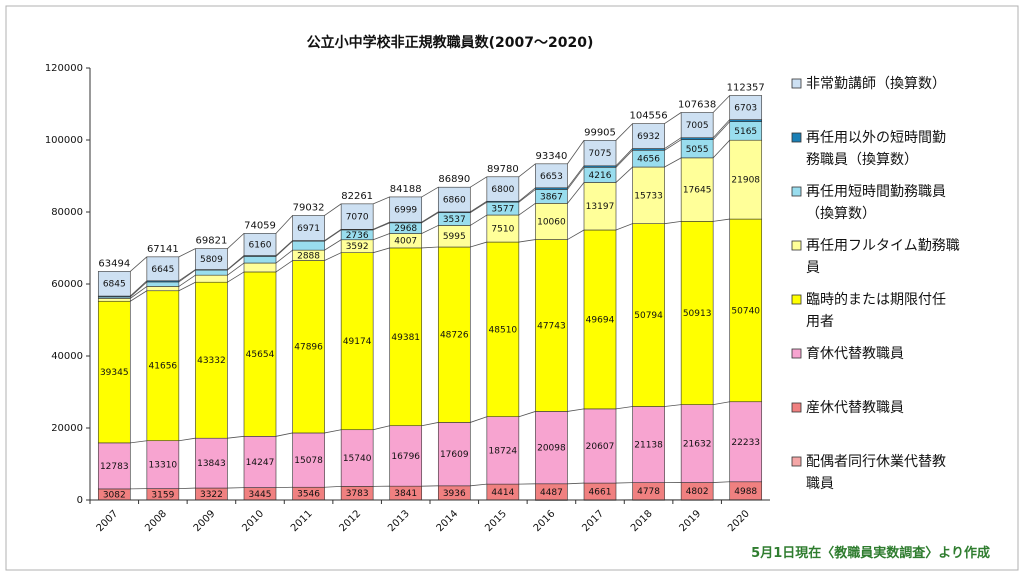 The height and width of the screenshot is (576, 1024). Describe the element at coordinates (406, 189) in the screenshot. I see `bar-total-label: 84188` at that location.